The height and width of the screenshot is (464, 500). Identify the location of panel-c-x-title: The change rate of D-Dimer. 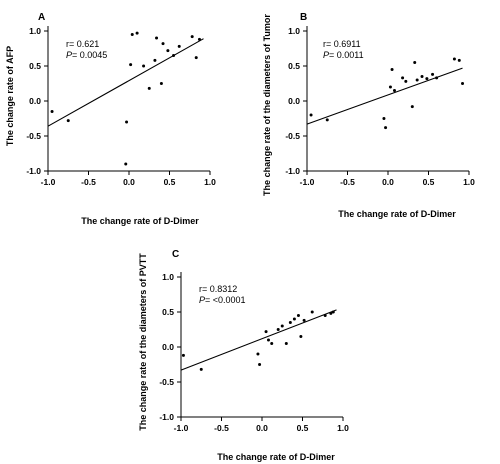
(276, 457).